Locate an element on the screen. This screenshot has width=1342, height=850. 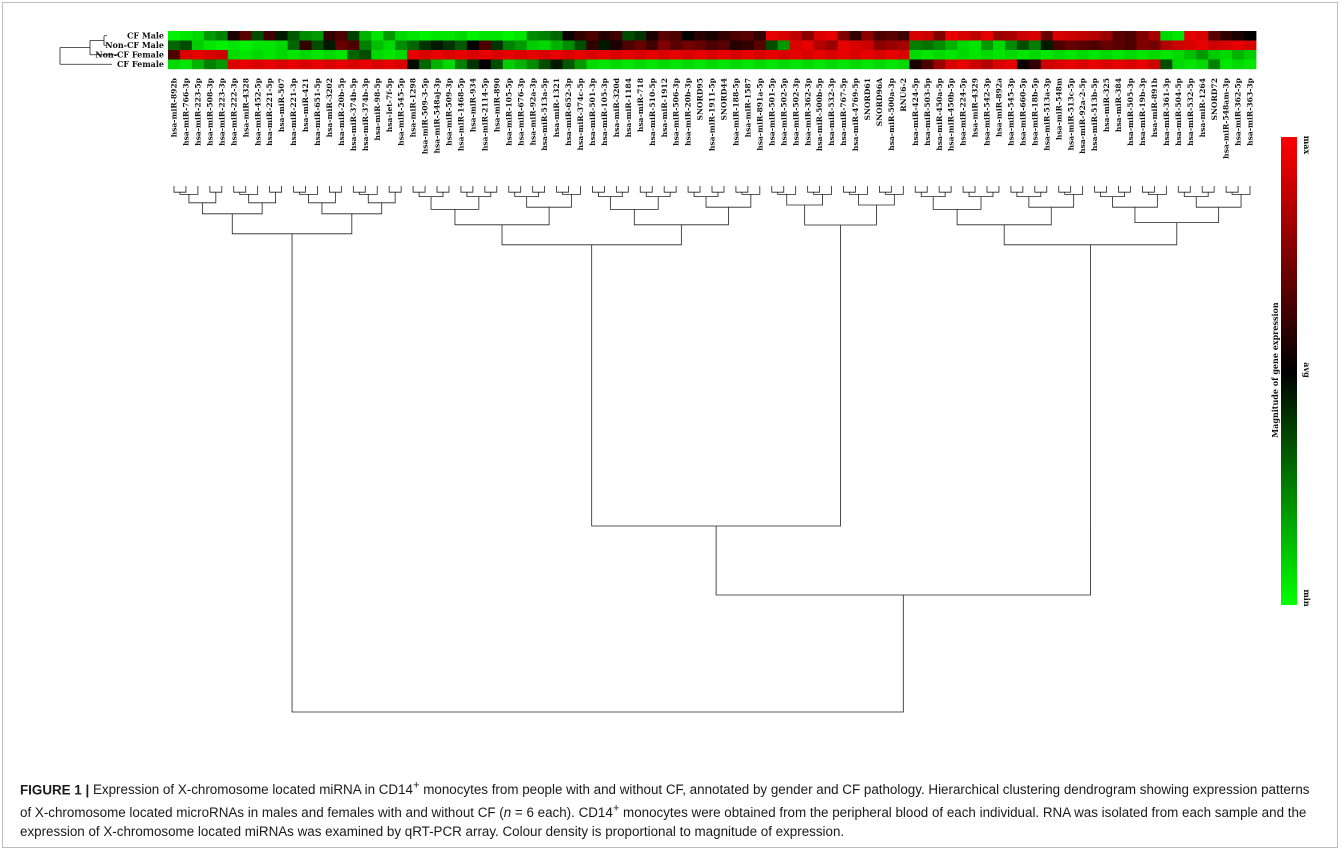
column-label: hsa-miR-510-5p is located at coordinates (652, 112).